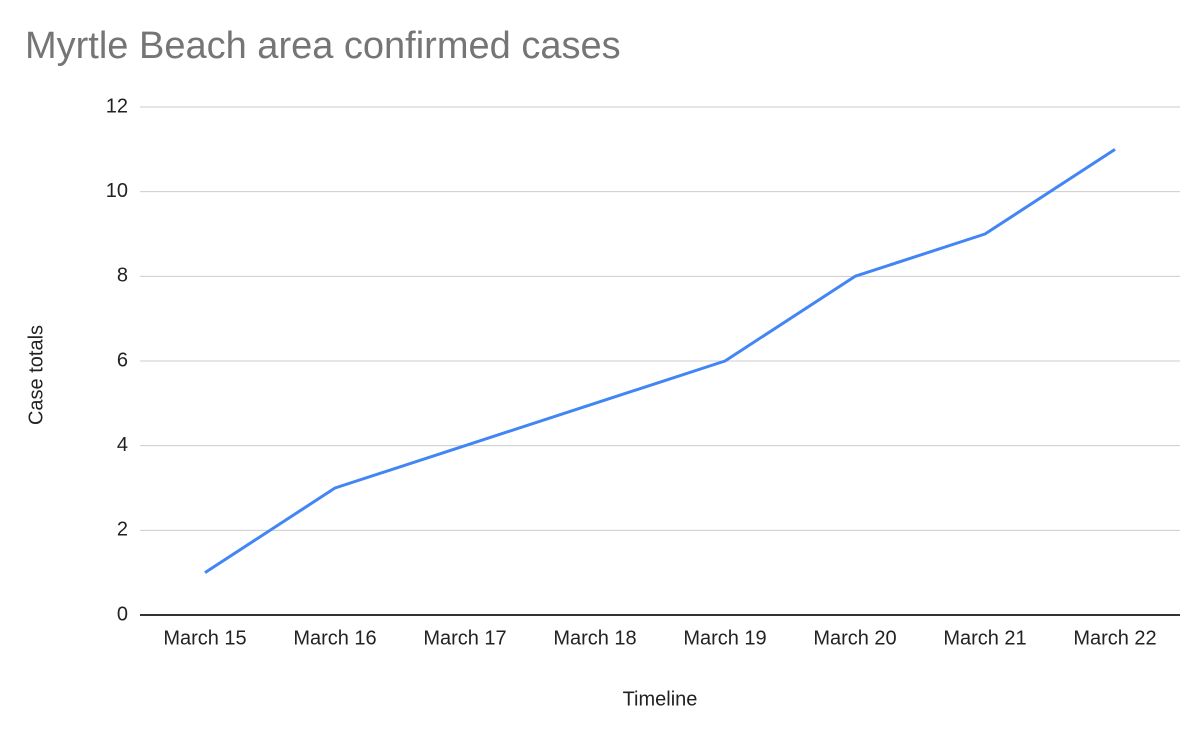 The width and height of the screenshot is (1200, 736). What do you see at coordinates (594, 638) in the screenshot?
I see `x-tick-label: March 18` at bounding box center [594, 638].